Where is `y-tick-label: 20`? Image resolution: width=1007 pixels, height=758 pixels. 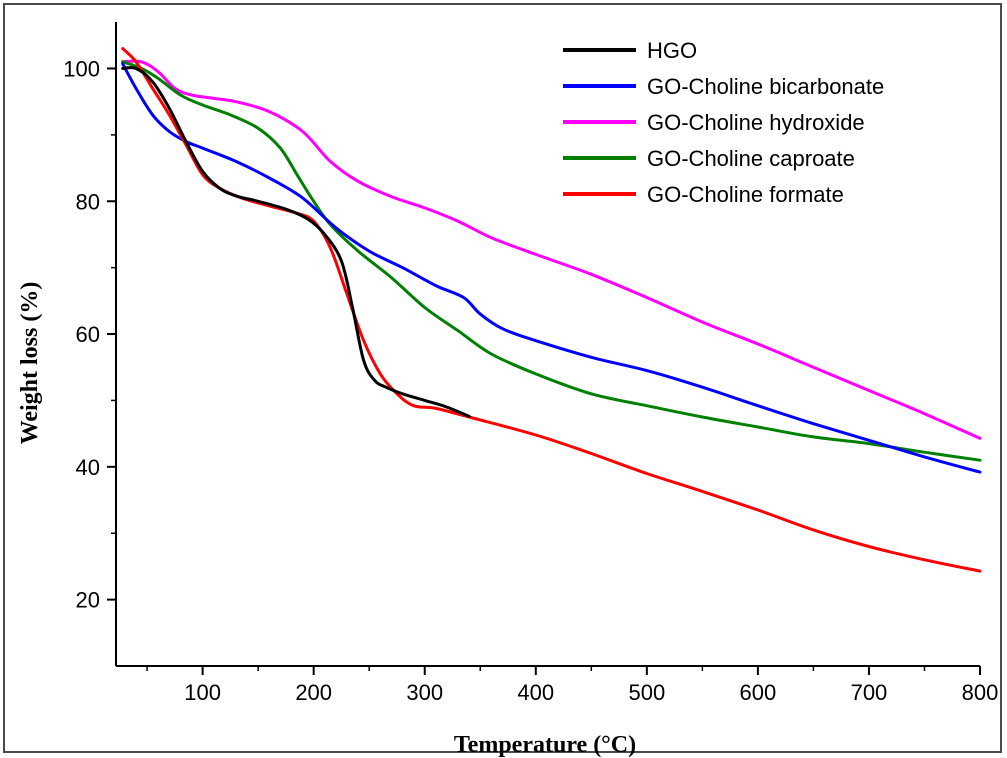 y-tick-label: 20 is located at coordinates (88, 600).